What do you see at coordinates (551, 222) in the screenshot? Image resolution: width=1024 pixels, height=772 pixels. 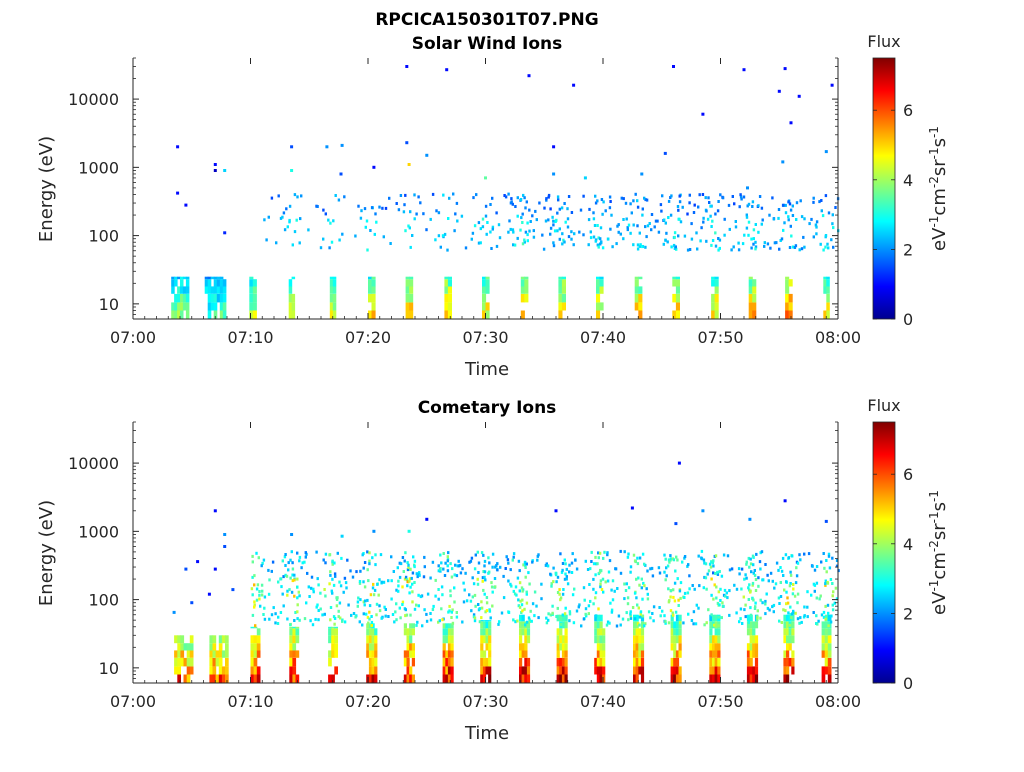 I see `scatter-band` at bounding box center [551, 222].